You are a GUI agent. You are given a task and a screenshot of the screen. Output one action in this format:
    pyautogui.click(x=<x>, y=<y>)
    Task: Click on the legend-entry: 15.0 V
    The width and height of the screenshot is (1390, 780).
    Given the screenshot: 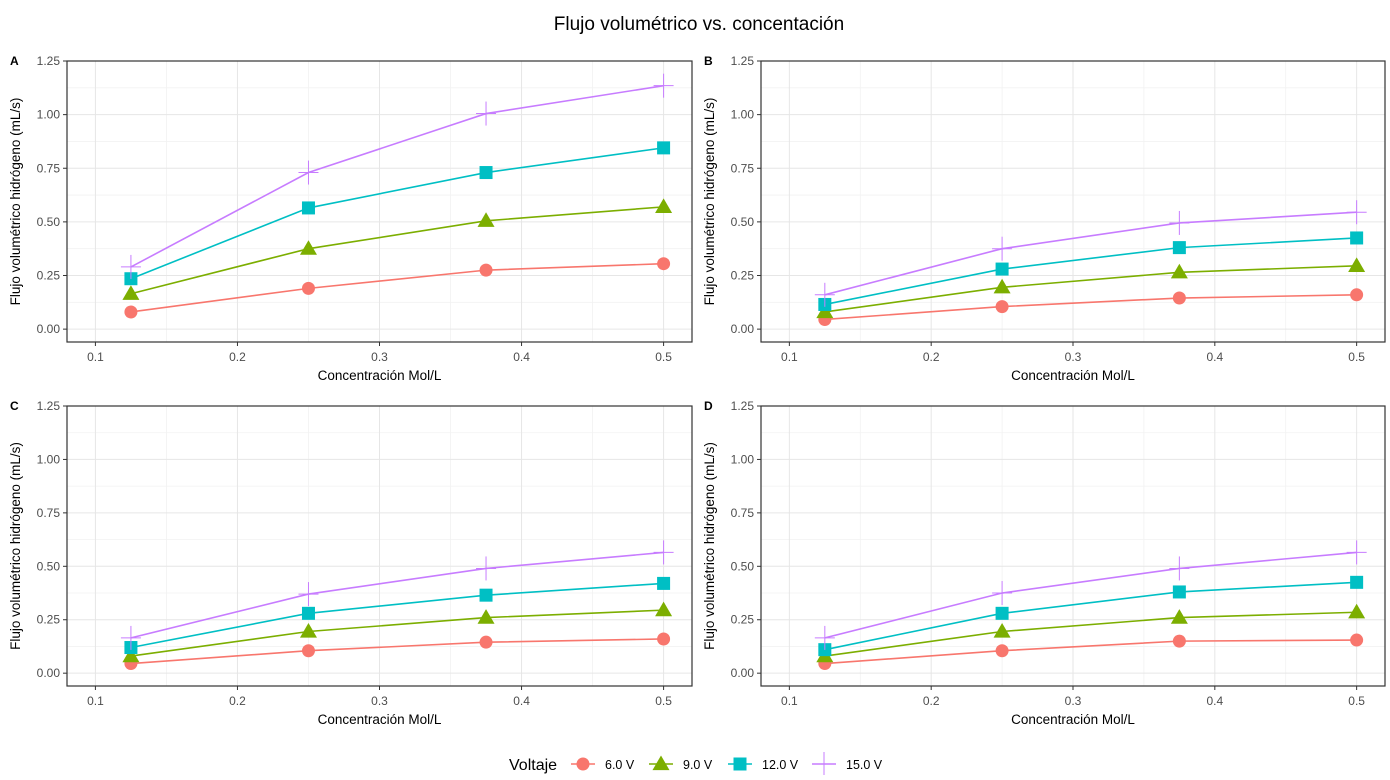 What is the action you would take?
    pyautogui.click(x=847, y=764)
    